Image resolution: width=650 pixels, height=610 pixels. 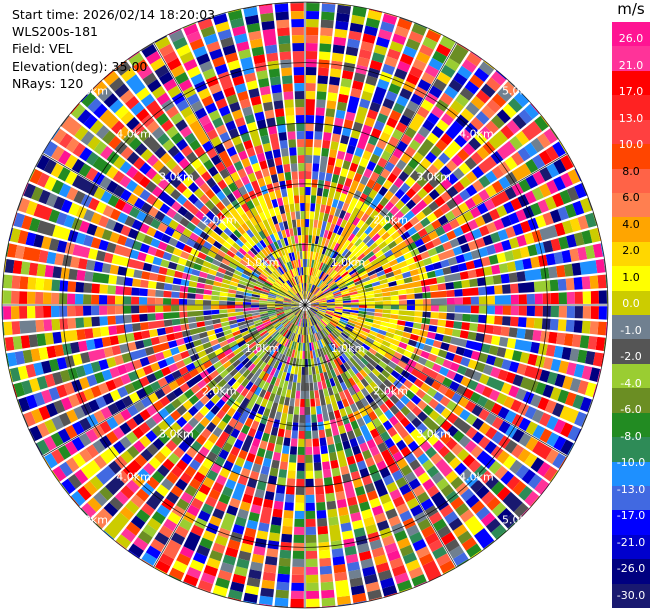 What do you see at coordinates (631, 410) in the screenshot?
I see `colorbar-tick-label: -6.0` at bounding box center [631, 410].